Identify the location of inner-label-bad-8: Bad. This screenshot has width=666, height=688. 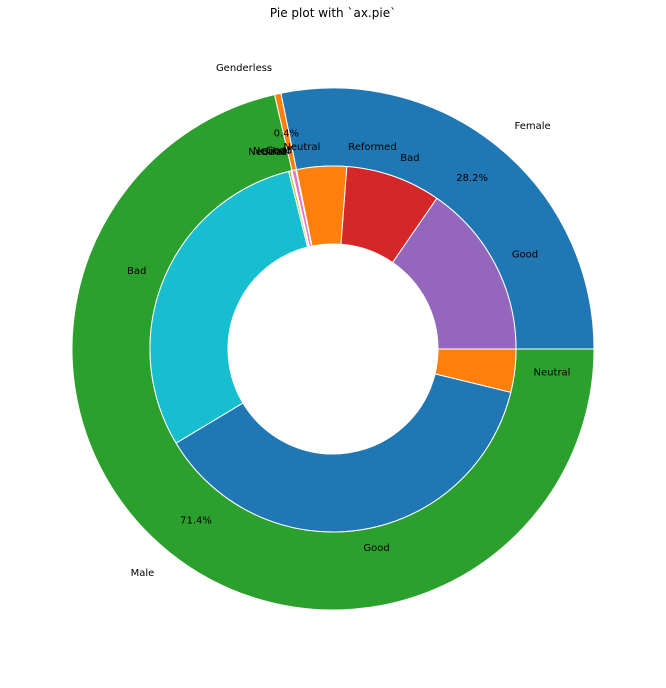
(136, 271).